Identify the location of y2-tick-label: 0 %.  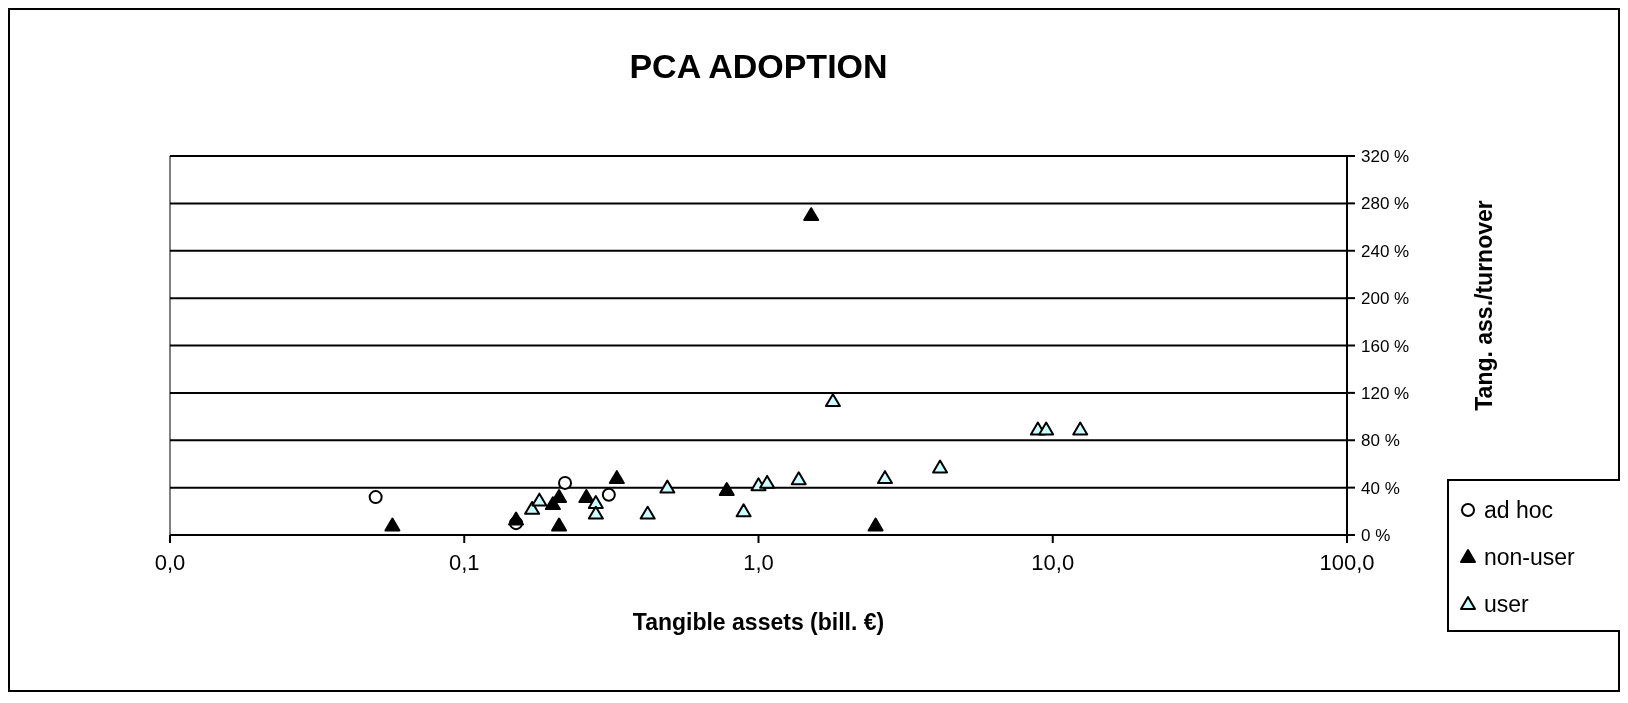
(1376, 535).